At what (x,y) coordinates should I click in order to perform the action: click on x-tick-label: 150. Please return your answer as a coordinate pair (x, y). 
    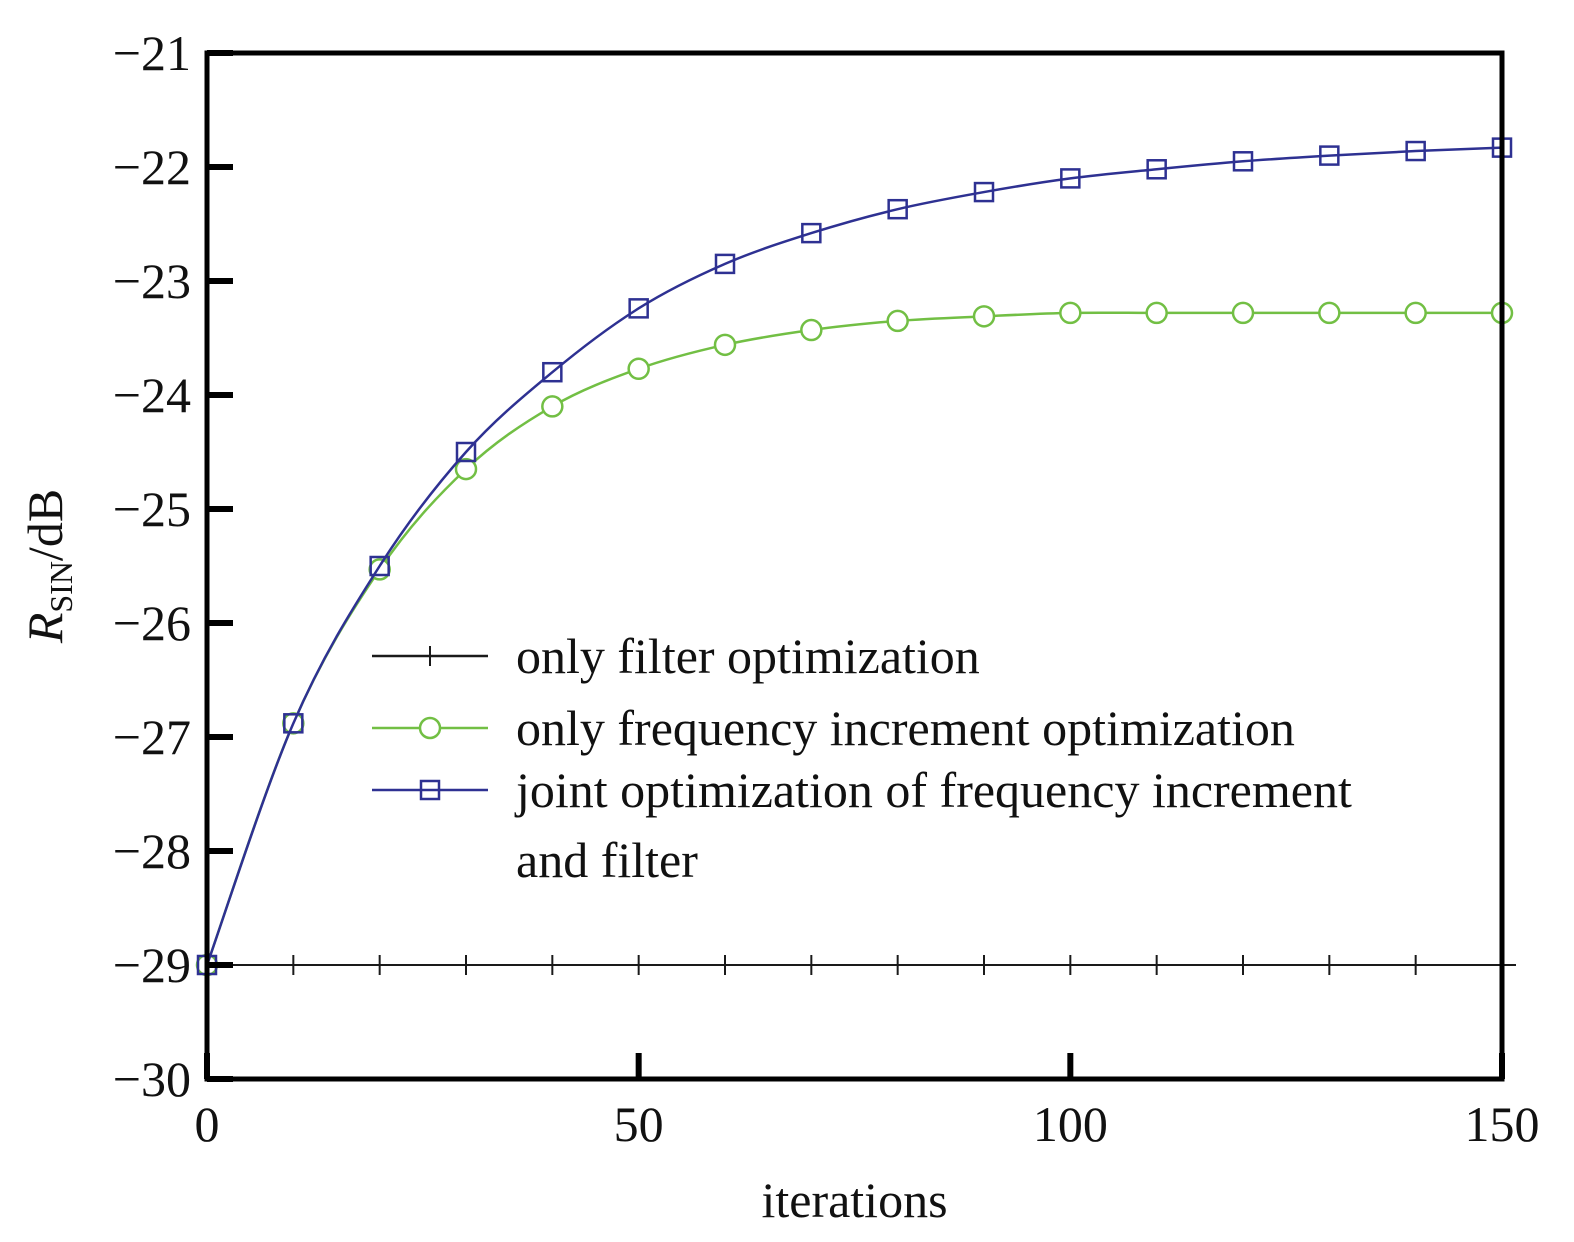
    Looking at the image, I should click on (1502, 1124).